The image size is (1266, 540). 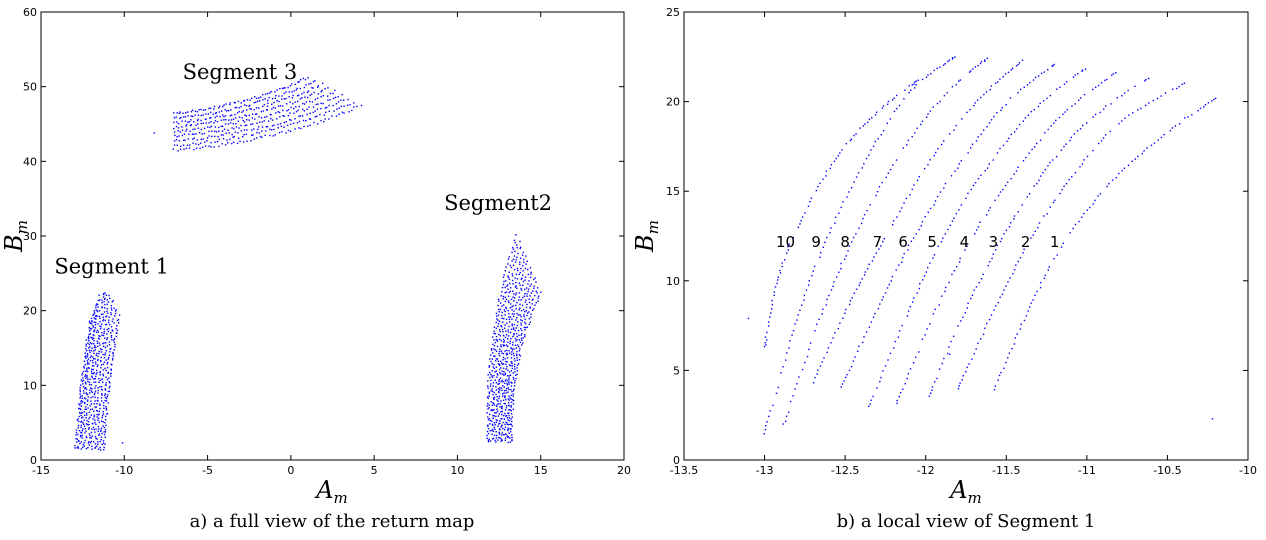 What do you see at coordinates (673, 191) in the screenshot?
I see `panel-b-y-tick-label: 15` at bounding box center [673, 191].